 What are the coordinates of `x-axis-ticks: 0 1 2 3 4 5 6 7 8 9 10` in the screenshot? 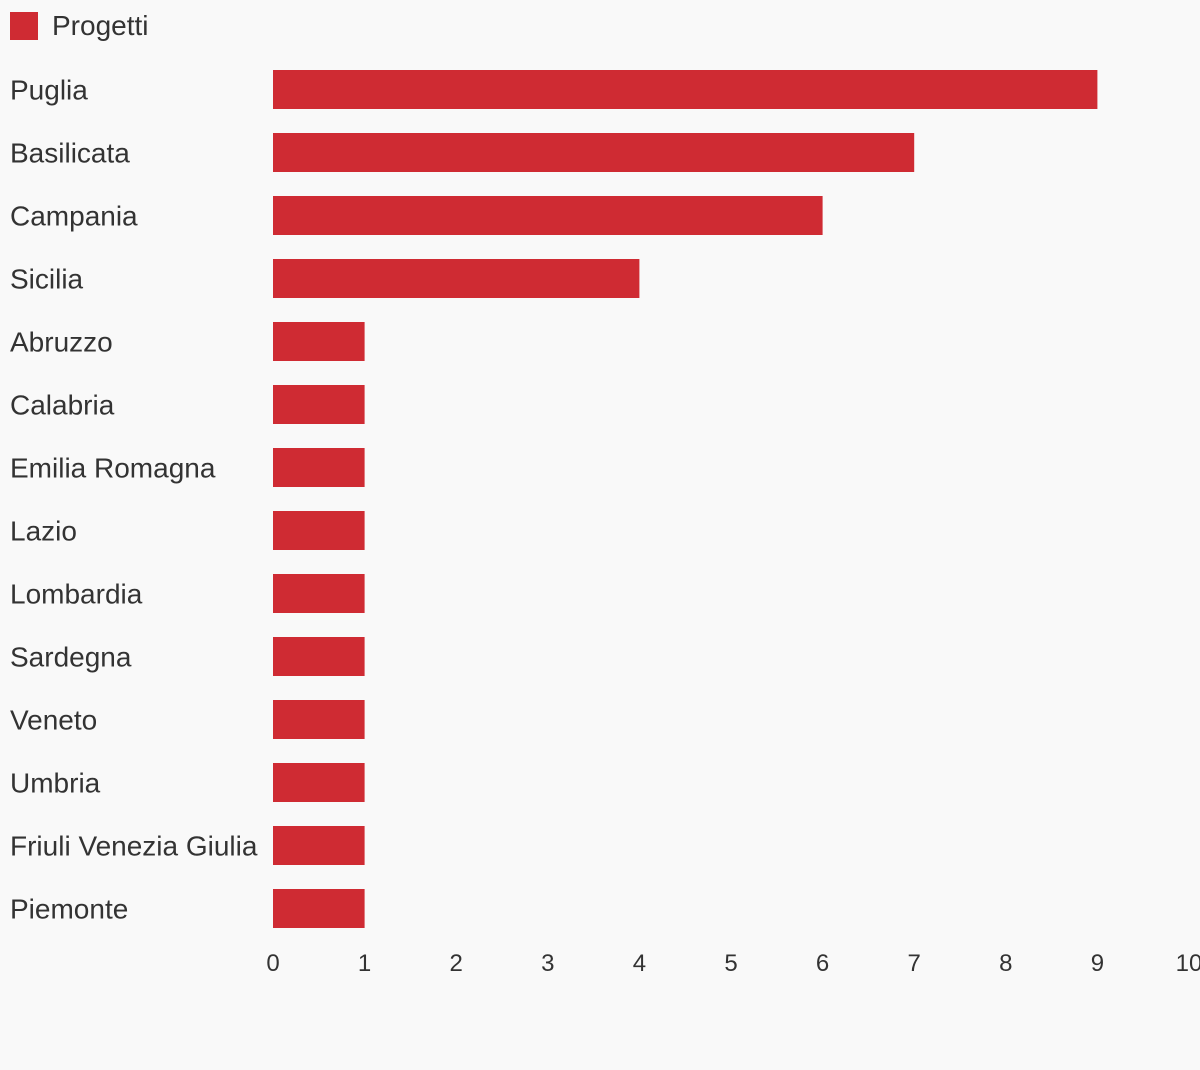 It's located at (733, 963).